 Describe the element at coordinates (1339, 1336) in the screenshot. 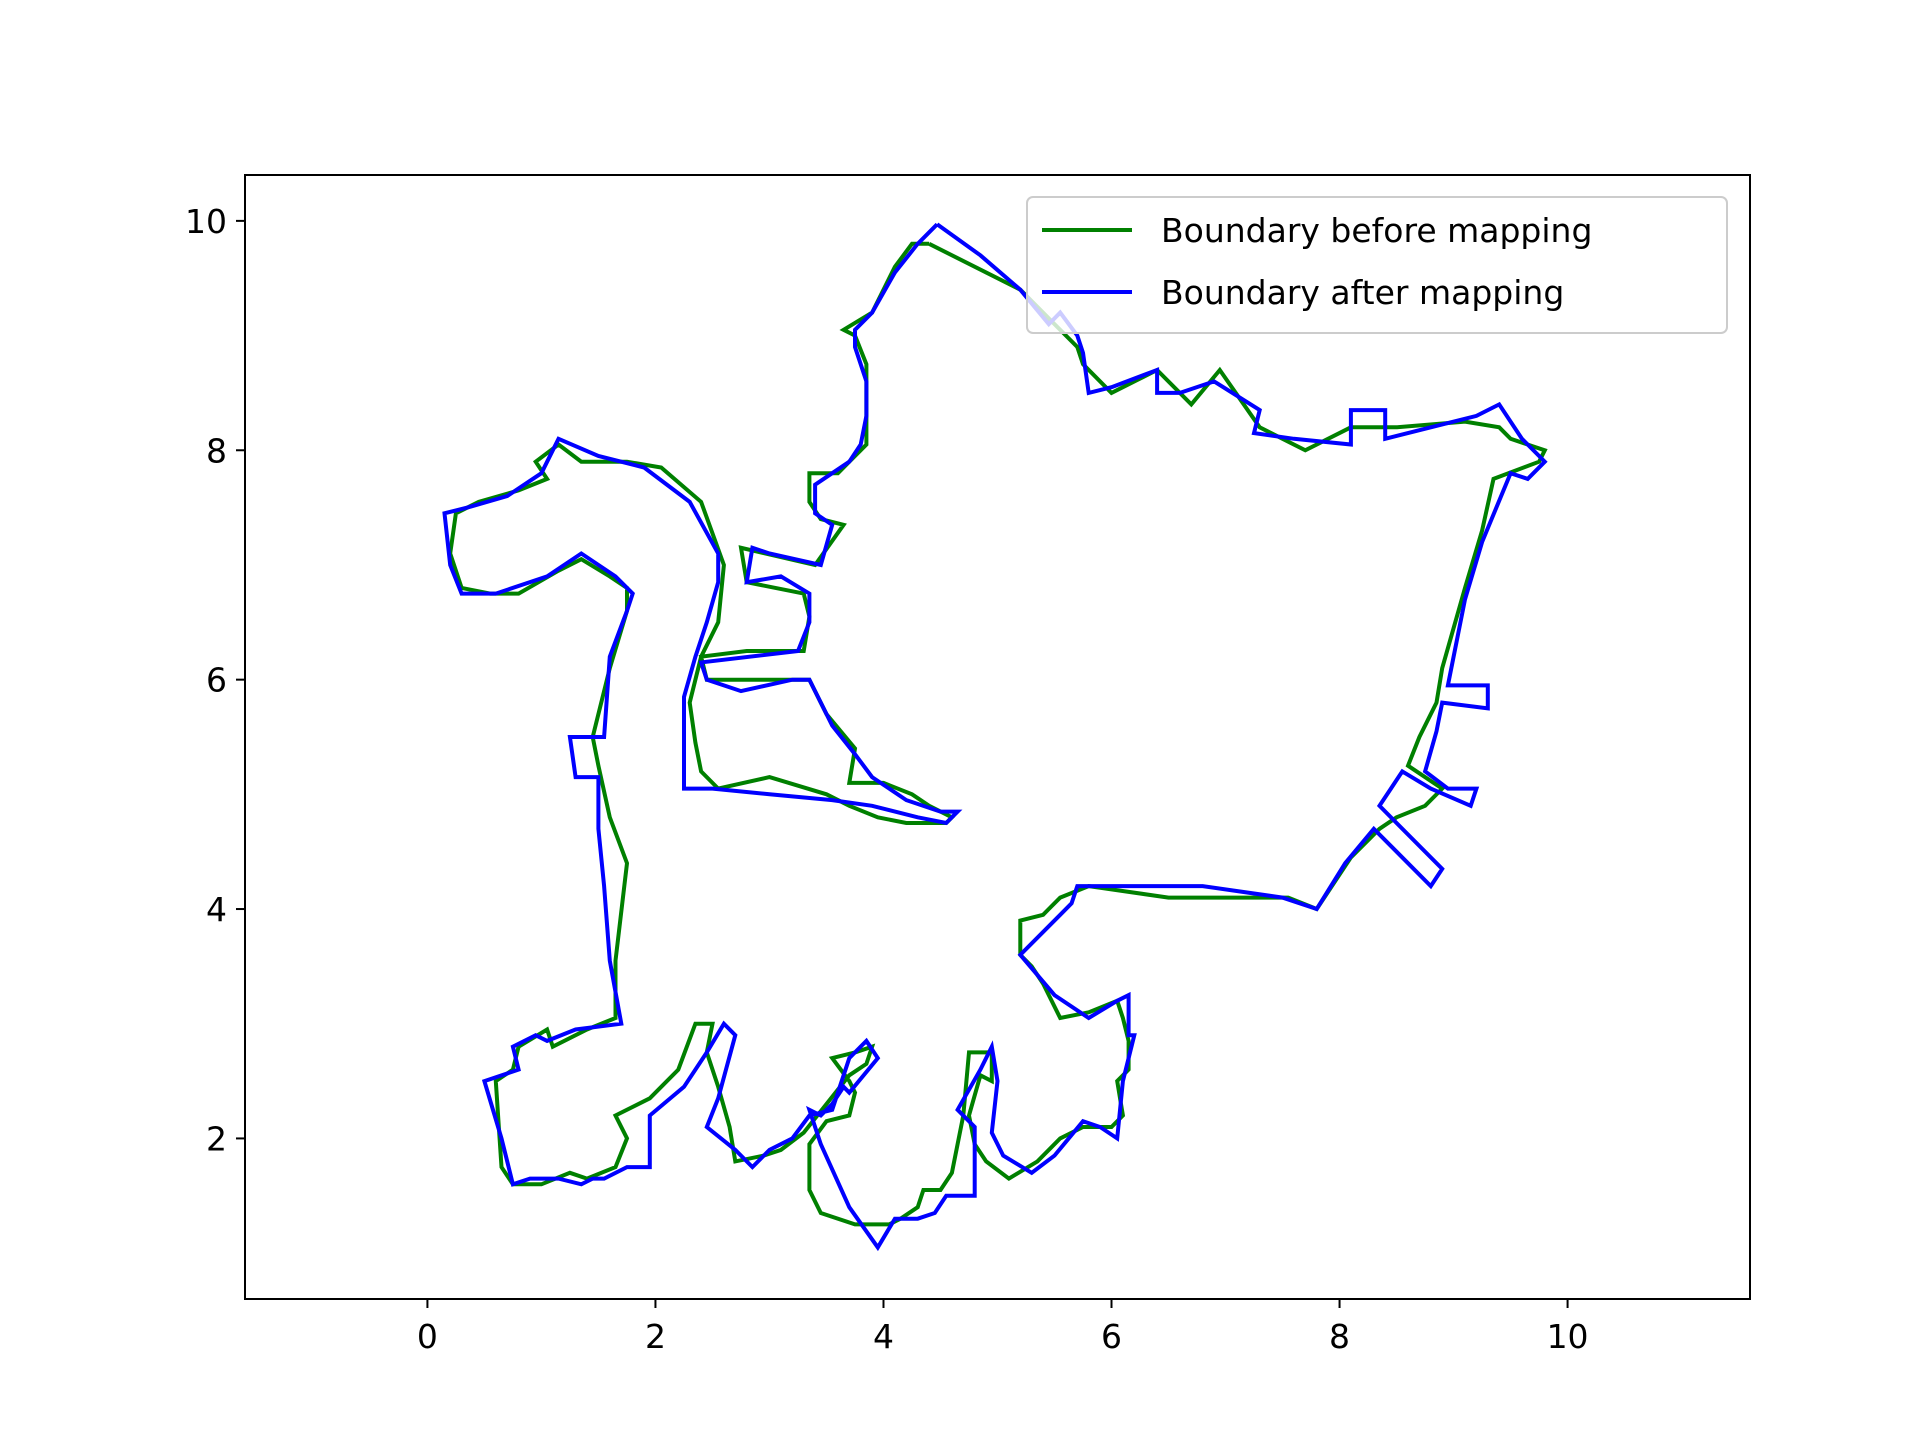

I see `x-tick-label: 8` at that location.